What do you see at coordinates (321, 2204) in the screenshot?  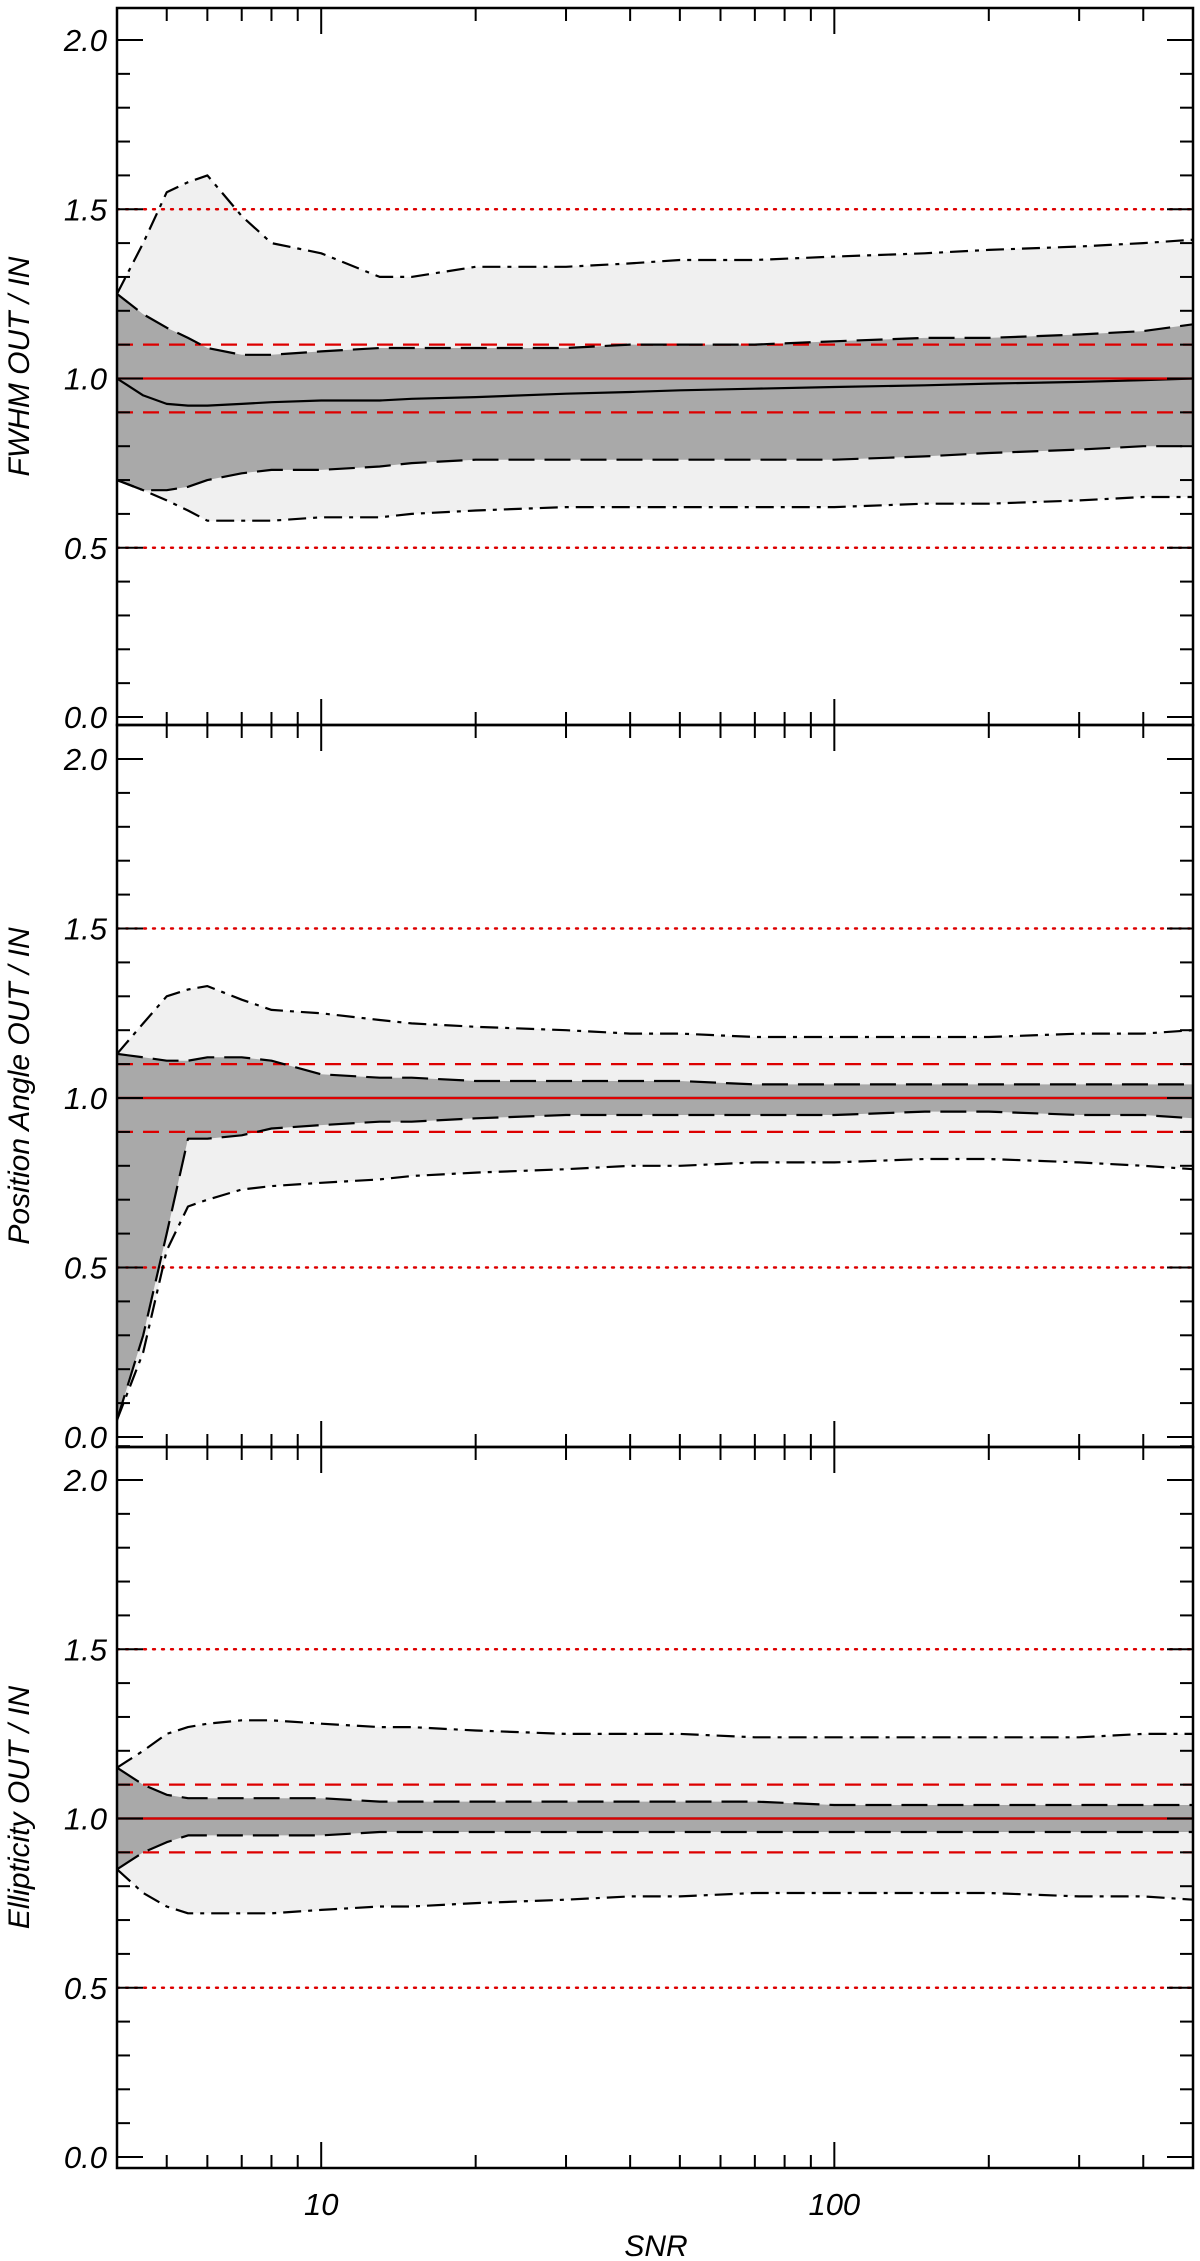 I see `x-tick-label: 10` at bounding box center [321, 2204].